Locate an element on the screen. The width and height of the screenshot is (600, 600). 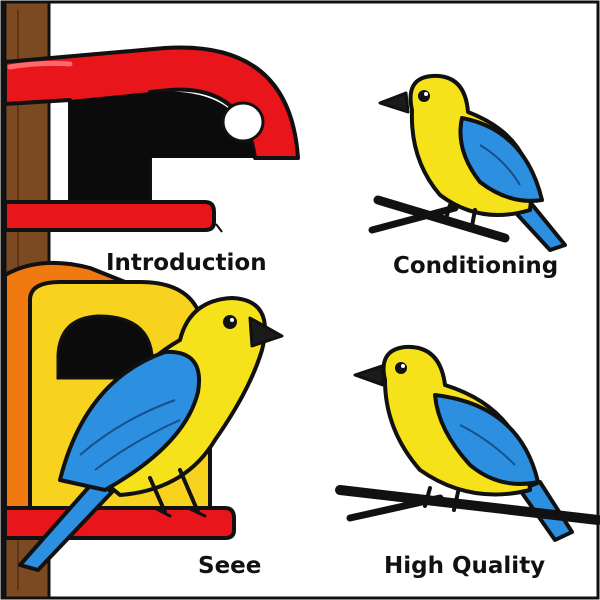
caption-seee: Seee is located at coordinates (230, 566).